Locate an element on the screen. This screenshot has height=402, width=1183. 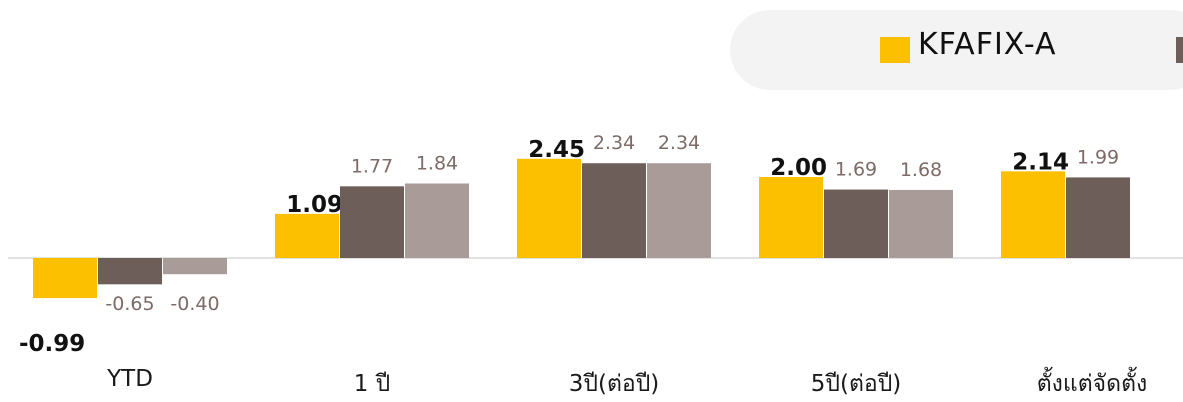
category-label-0: YTD is located at coordinates (130, 379).